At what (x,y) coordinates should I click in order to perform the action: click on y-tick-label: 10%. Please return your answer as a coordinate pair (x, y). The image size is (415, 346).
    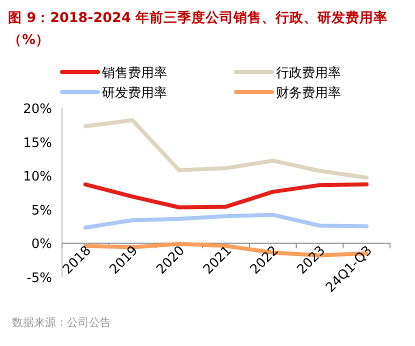
    Looking at the image, I should click on (37, 177).